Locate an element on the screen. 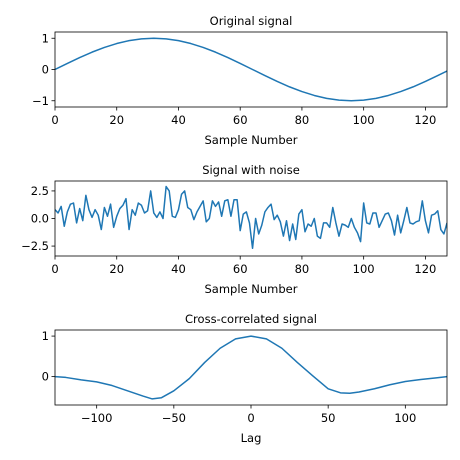  x-tick-label: −100 is located at coordinates (97, 418).